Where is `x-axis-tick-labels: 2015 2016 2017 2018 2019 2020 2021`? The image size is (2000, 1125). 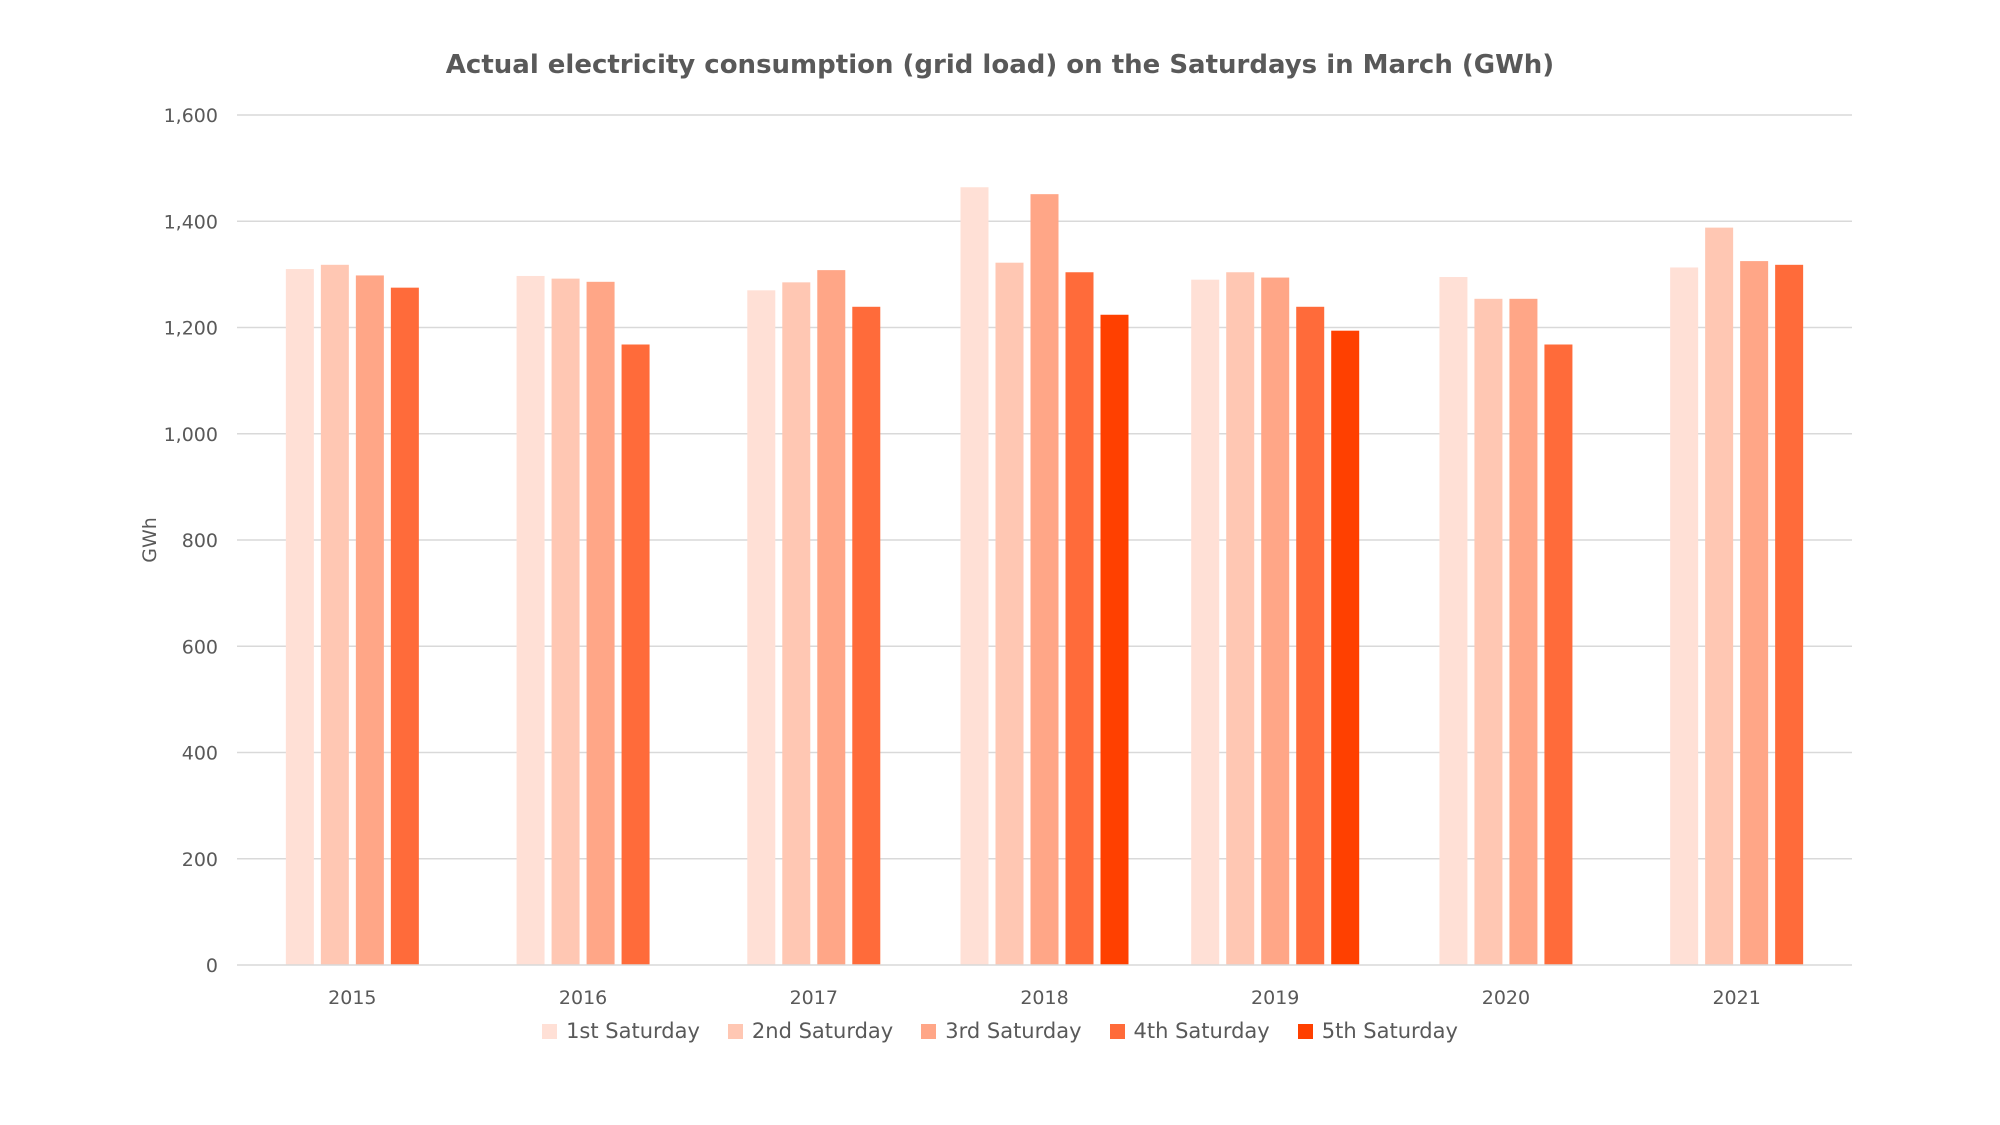
x-axis-tick-labels: 2015 2016 2017 2018 2019 2020 2021 is located at coordinates (1044, 998).